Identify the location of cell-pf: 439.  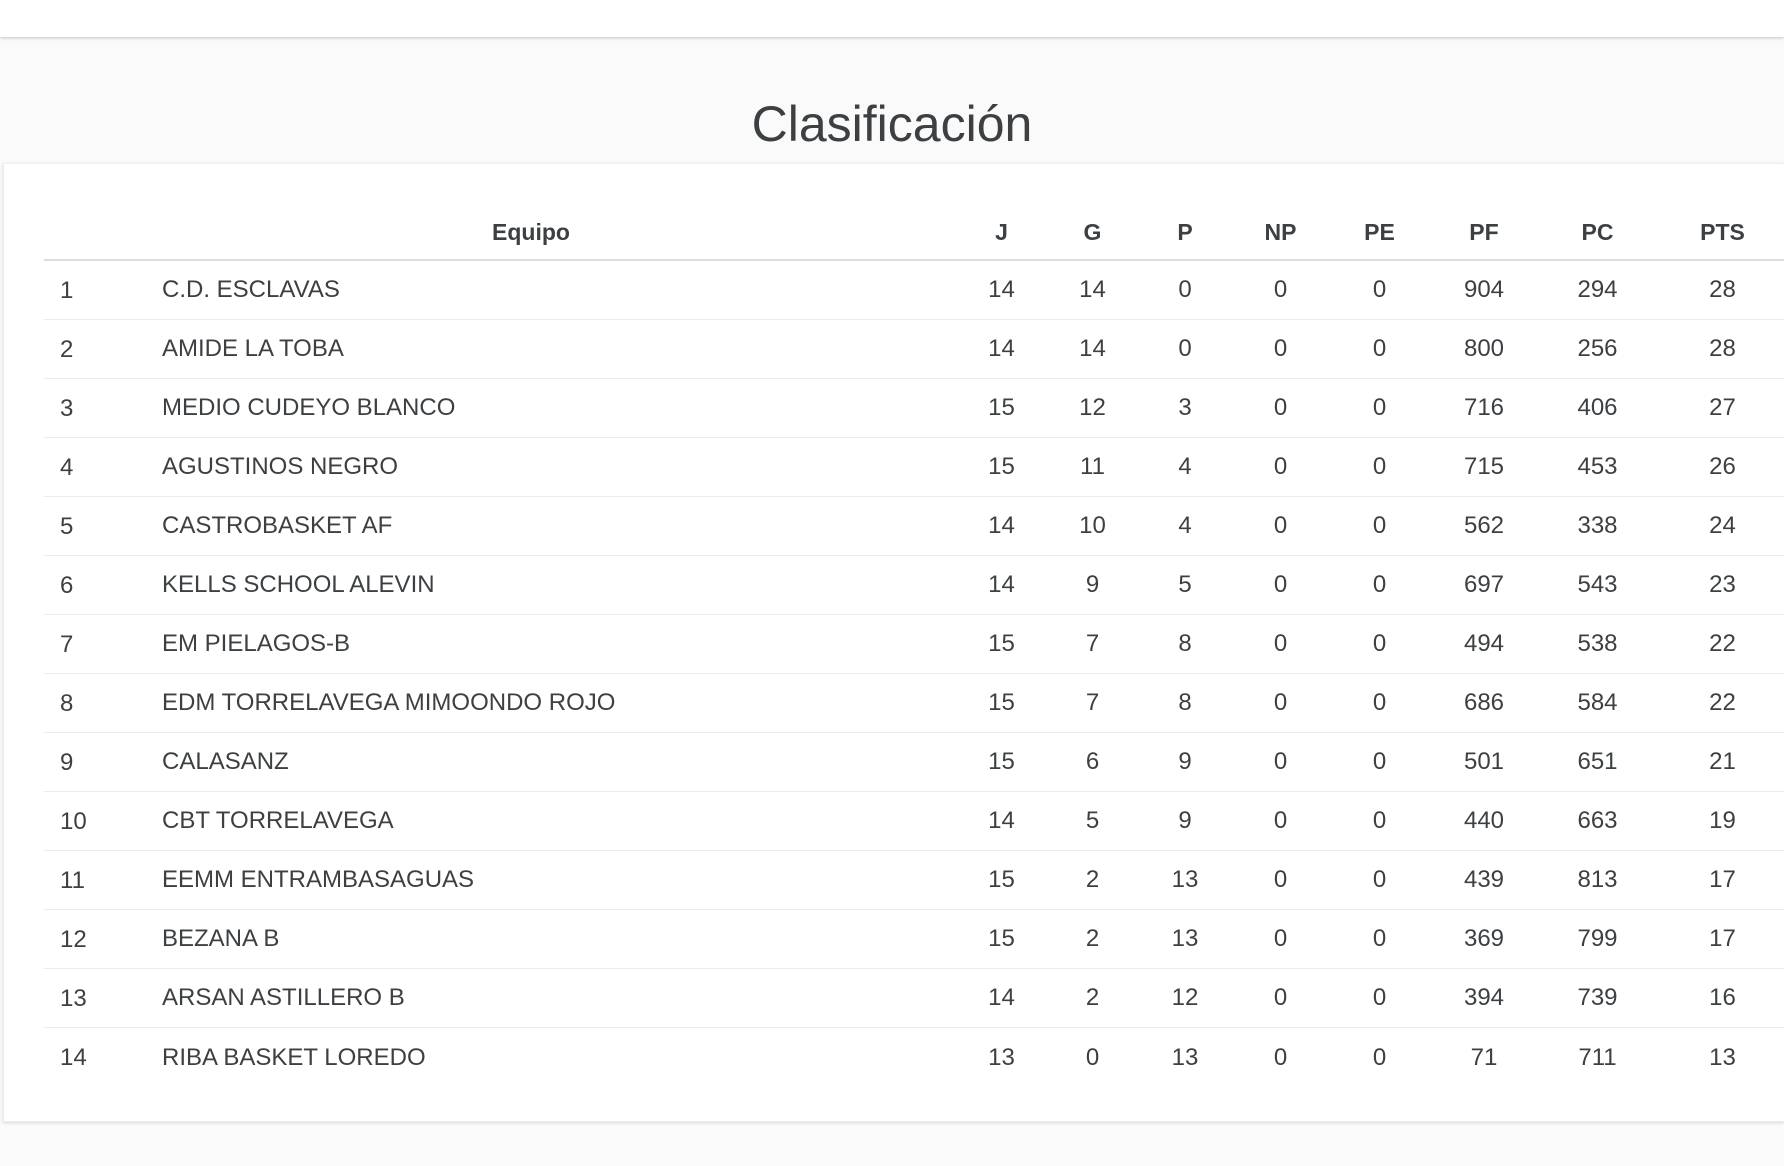
(1484, 880).